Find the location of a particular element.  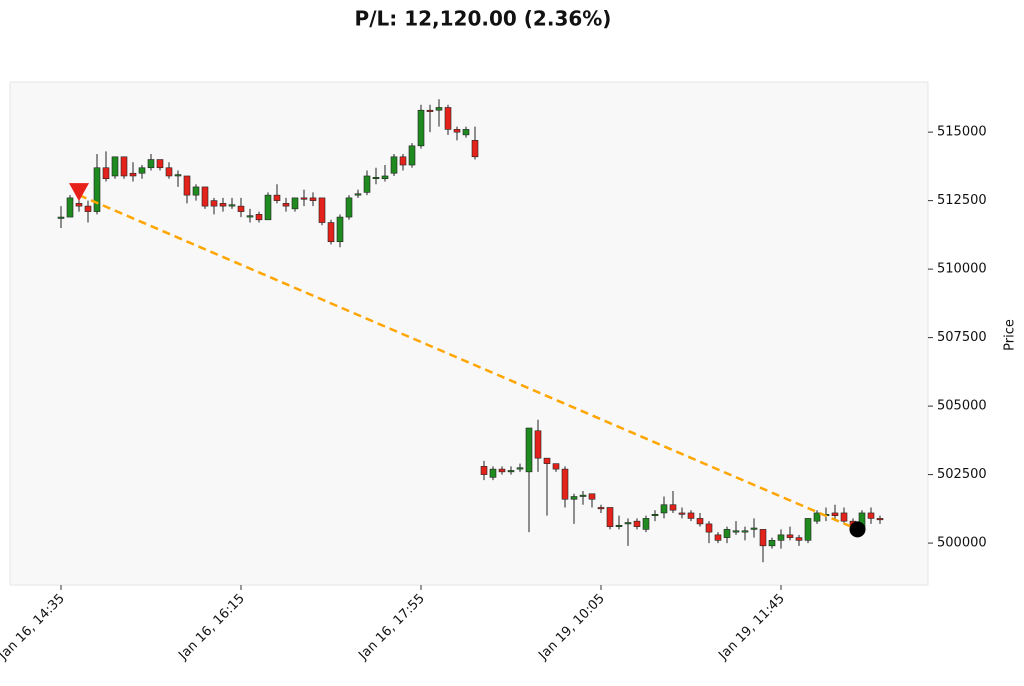

x-tick-label: Jan 16, 14:35 is located at coordinates (34, 627).